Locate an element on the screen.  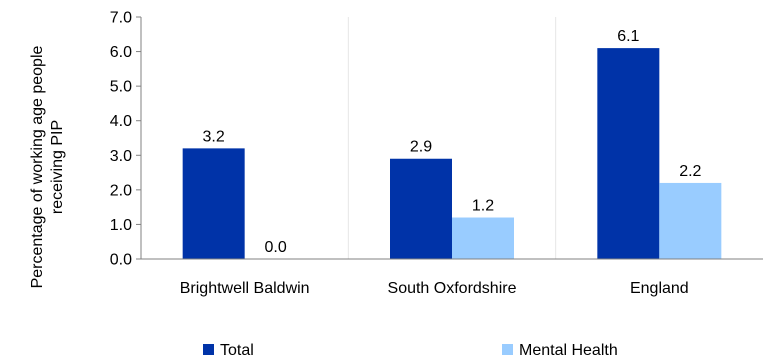
legend: Total Mental Health is located at coordinates (410, 350).